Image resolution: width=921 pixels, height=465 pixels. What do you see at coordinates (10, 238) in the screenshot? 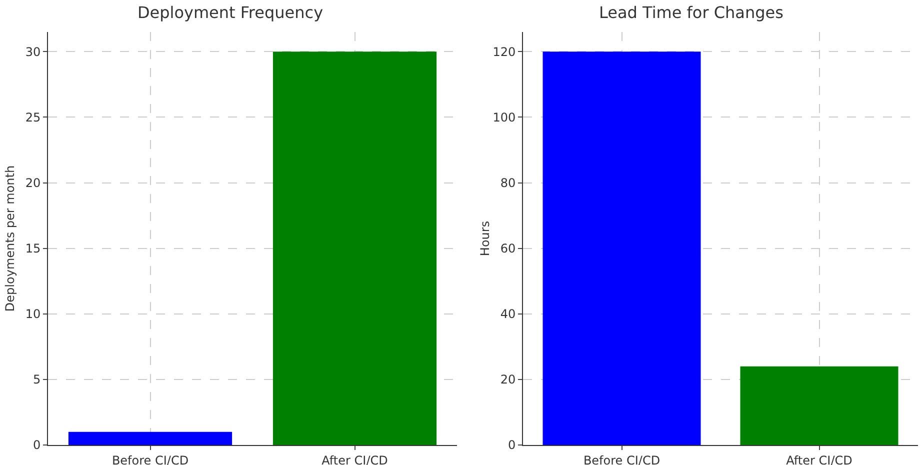
I see `y-axis-title: Deployments per month` at bounding box center [10, 238].